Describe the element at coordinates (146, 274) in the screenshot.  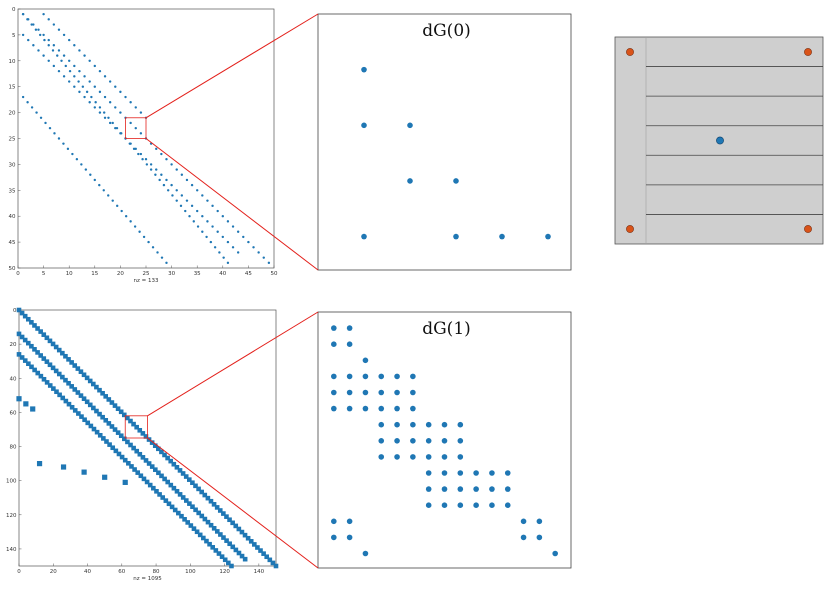
I see `x-tick-label: 25` at that location.